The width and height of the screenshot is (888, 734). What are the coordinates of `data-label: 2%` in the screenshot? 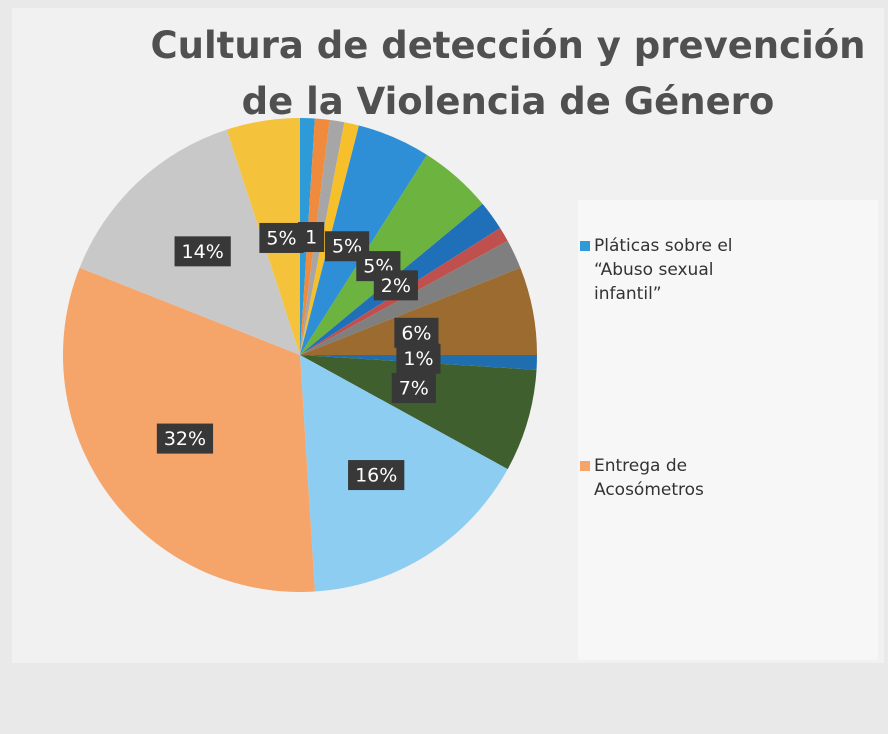 It's located at (395, 285).